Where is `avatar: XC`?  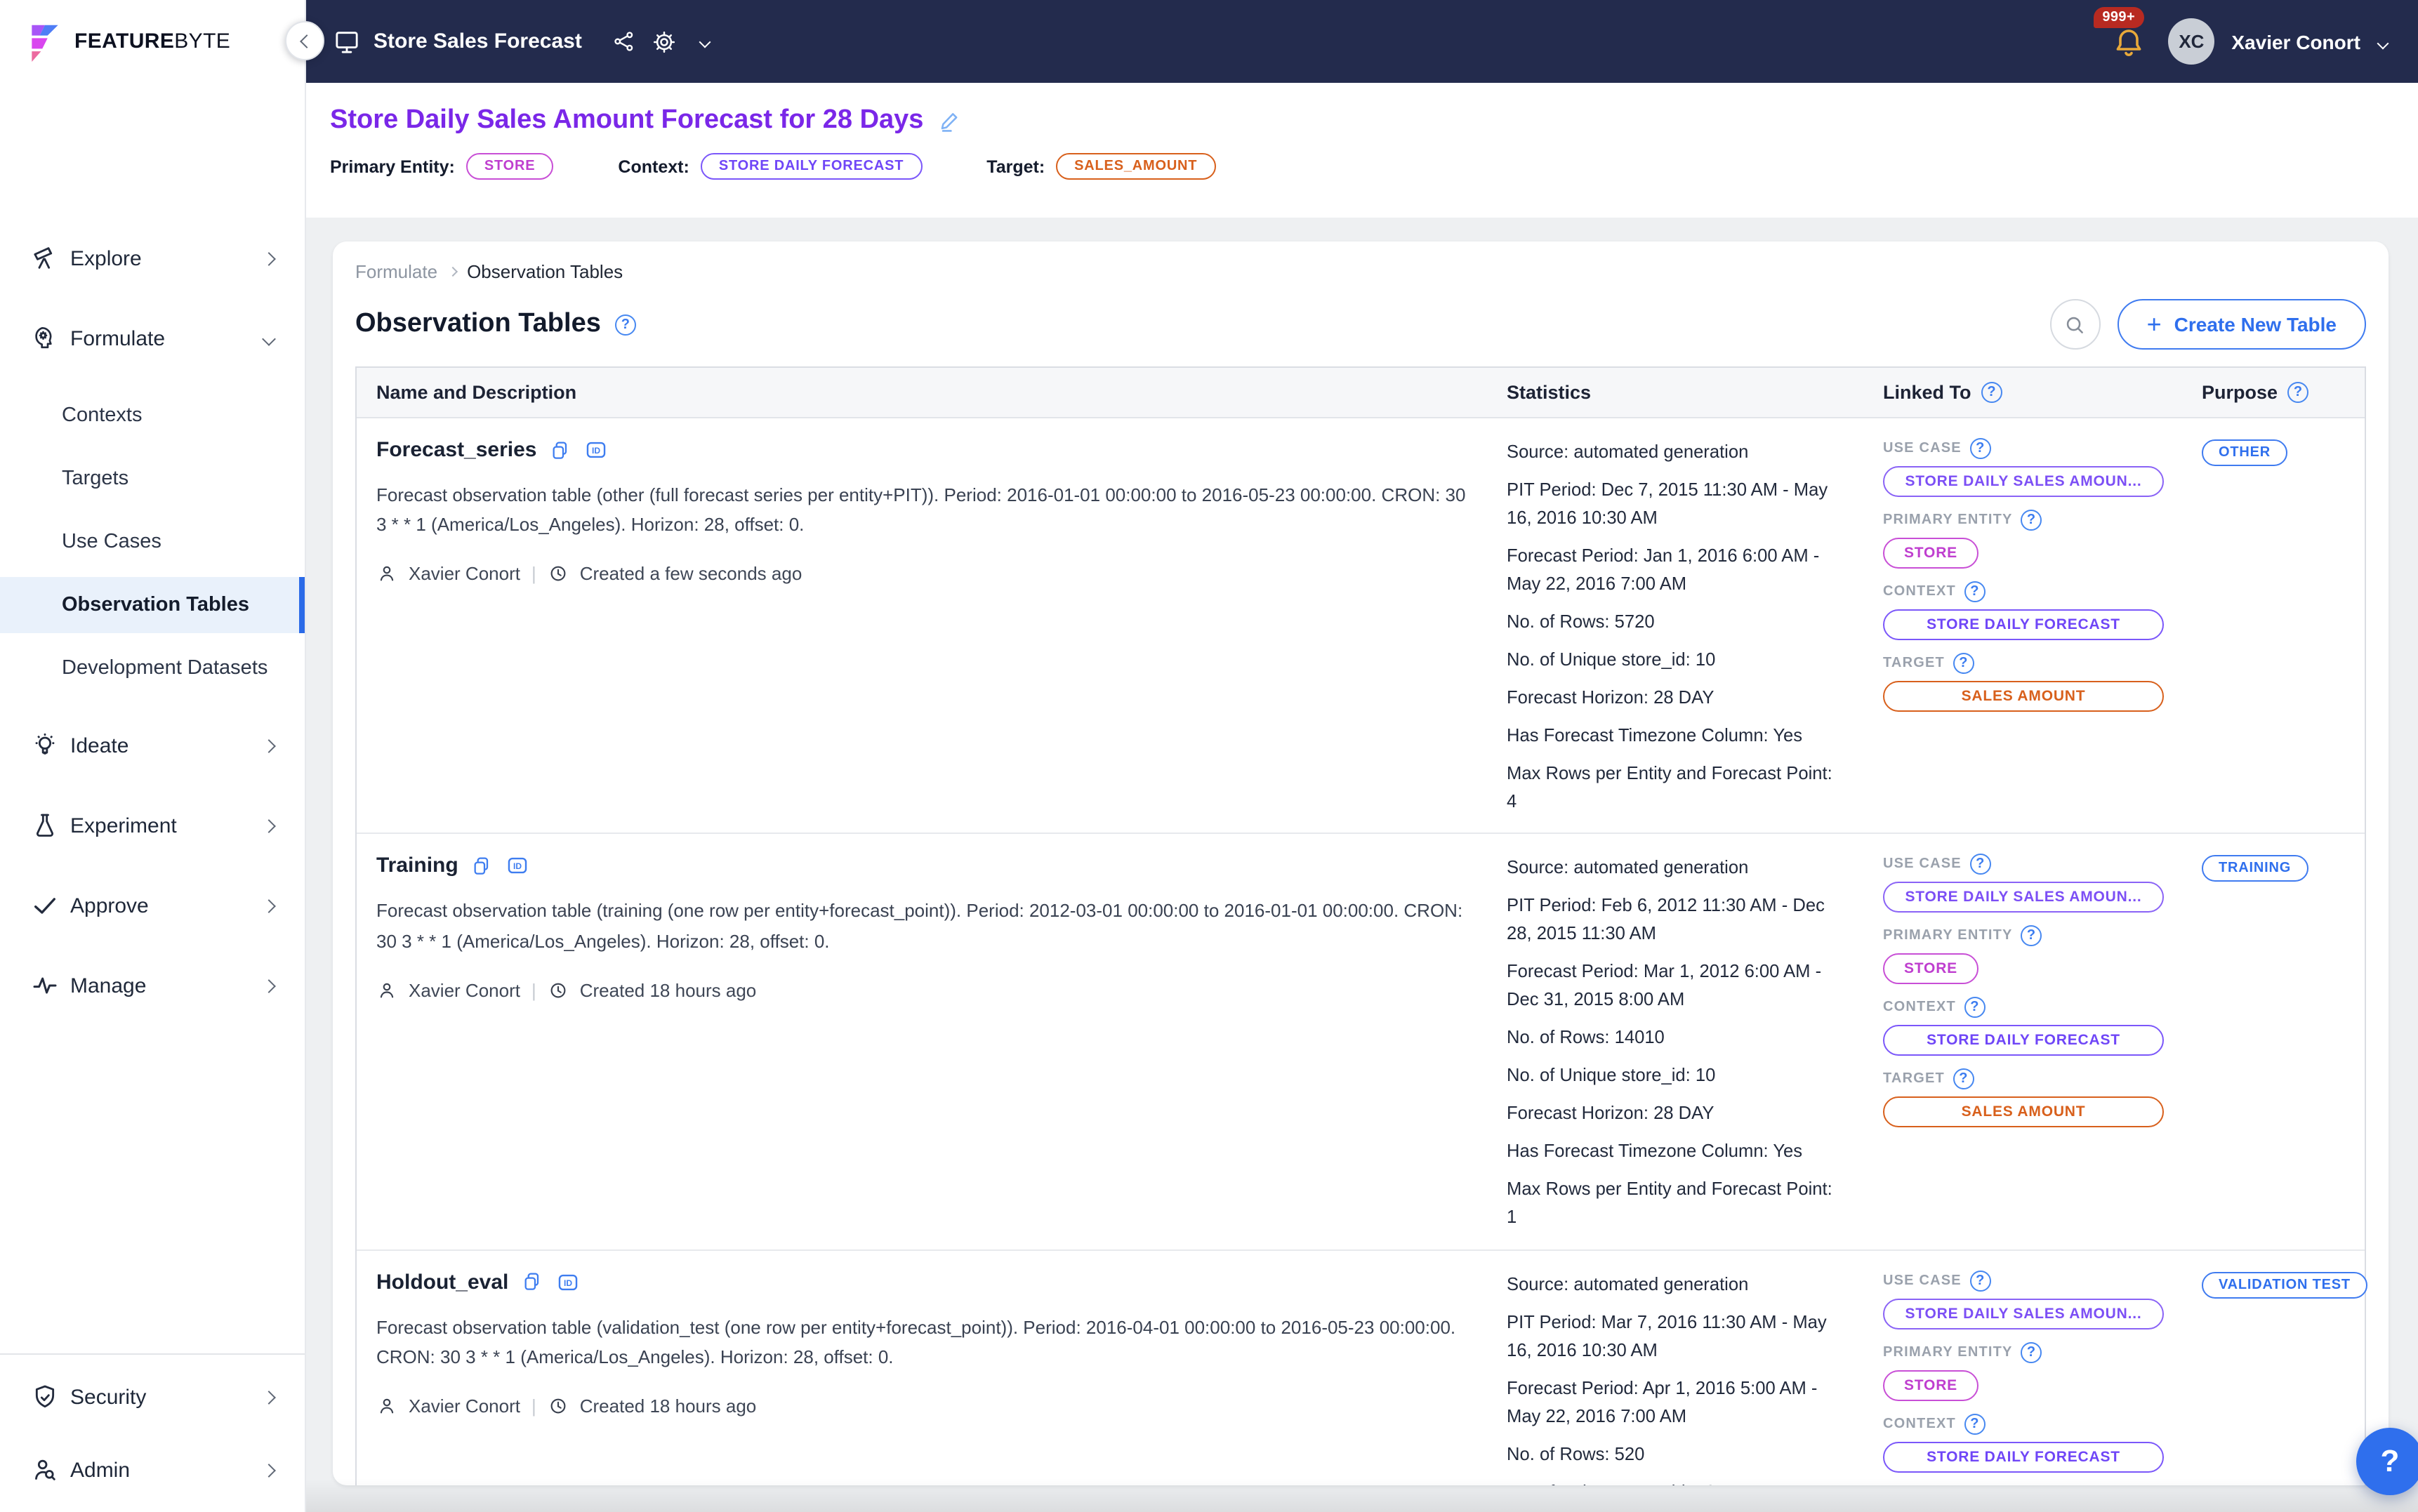
avatar: XC is located at coordinates (2191, 41).